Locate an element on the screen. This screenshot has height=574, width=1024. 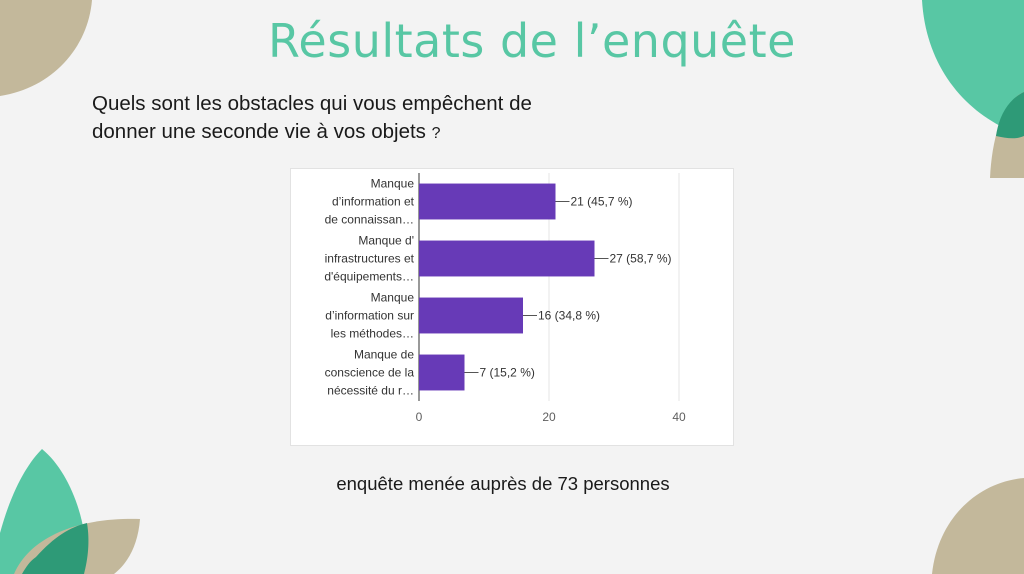
x-tick-label: 20 is located at coordinates (549, 417).